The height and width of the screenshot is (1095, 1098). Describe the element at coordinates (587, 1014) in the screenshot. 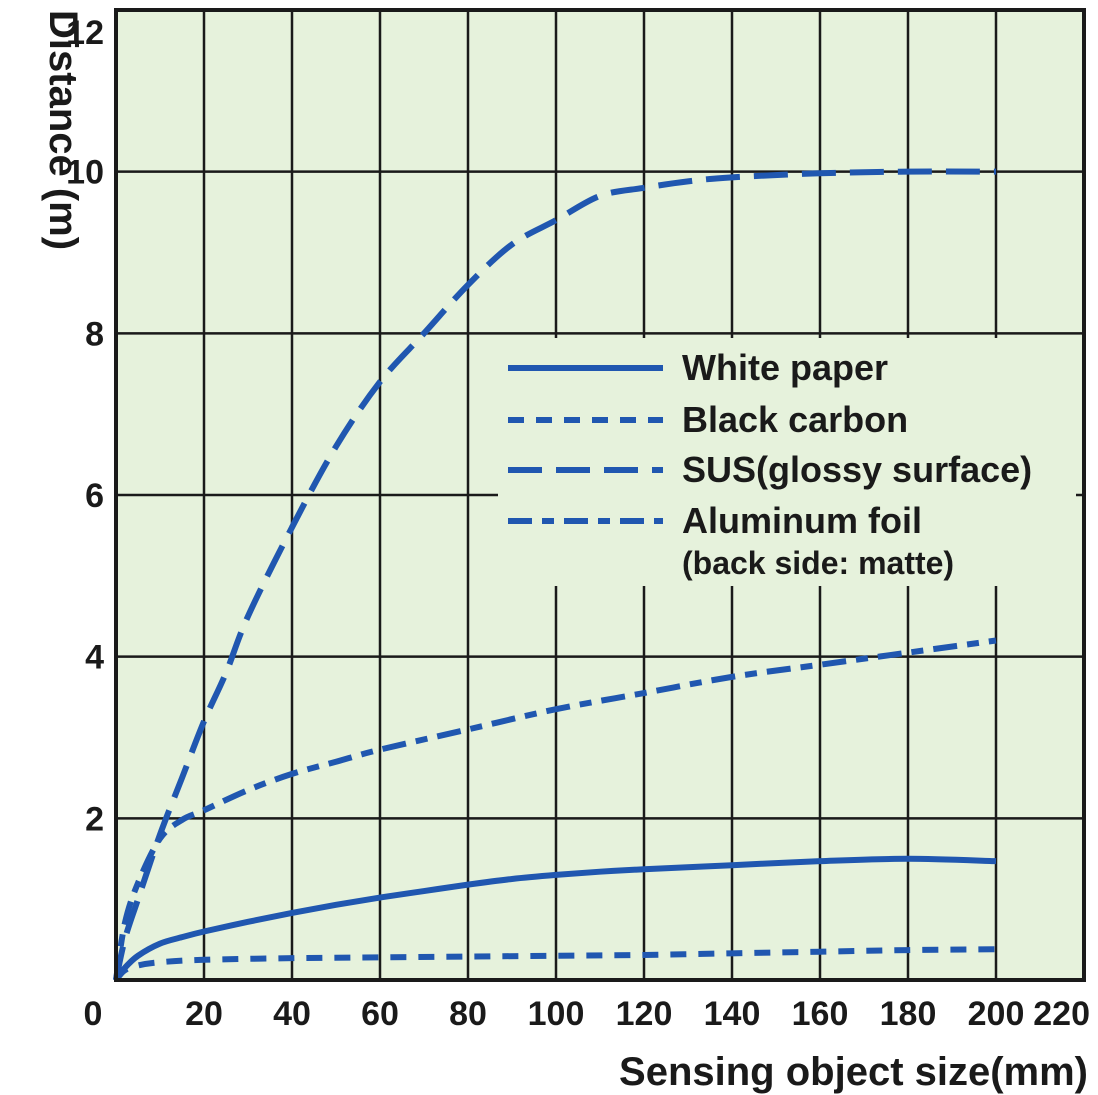

I see `x-tick-labels: 0 20 40 60 80 100 120 140 160 180 200 220` at that location.